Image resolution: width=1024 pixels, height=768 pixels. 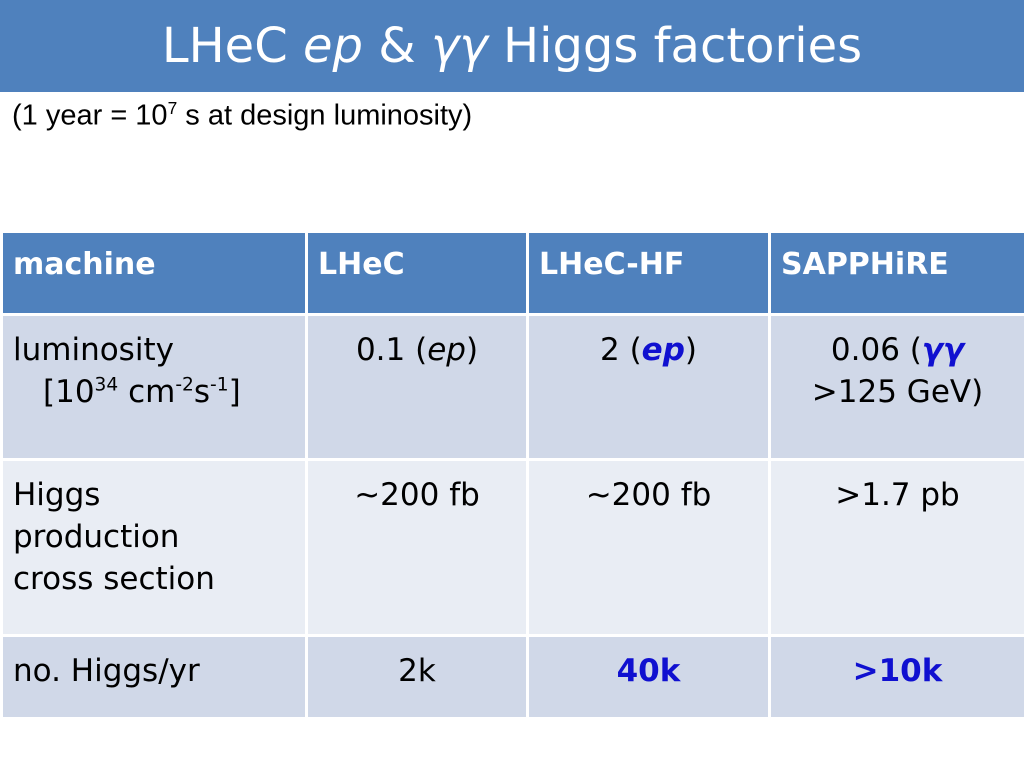 I want to click on cell: no. Higgs/yr, so click(x=154, y=677).